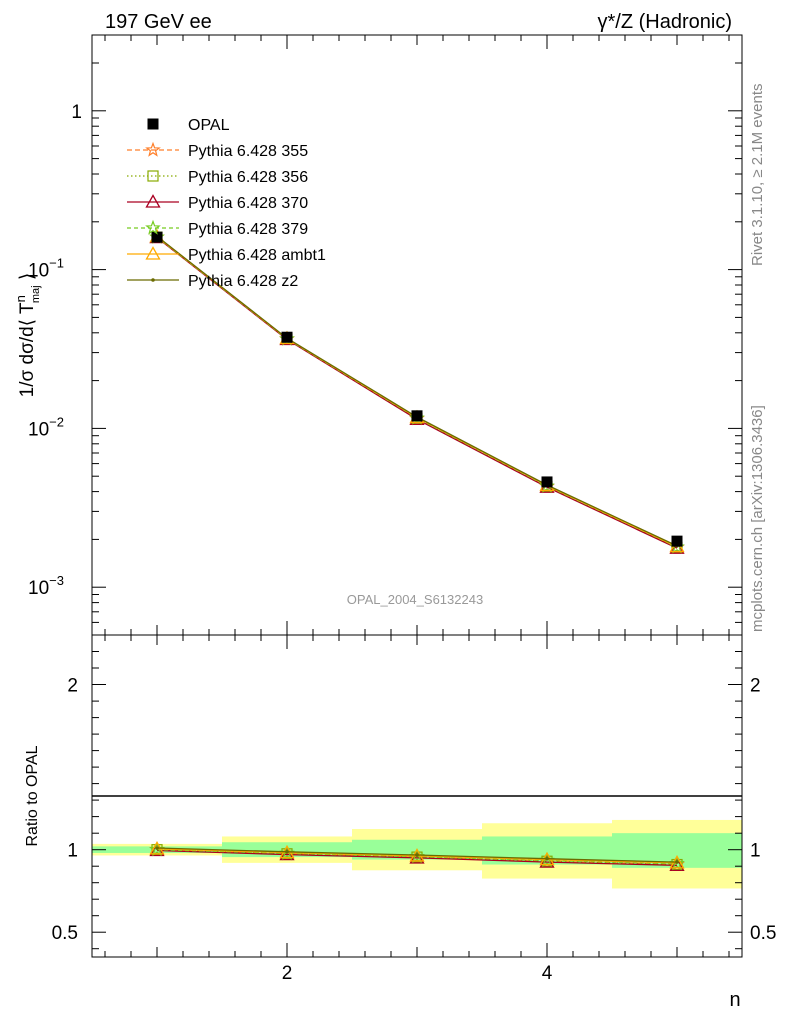 The image size is (786, 1024). What do you see at coordinates (32, 795) in the screenshot?
I see `ratio-y-axis-label: Ratio to OPAL` at bounding box center [32, 795].